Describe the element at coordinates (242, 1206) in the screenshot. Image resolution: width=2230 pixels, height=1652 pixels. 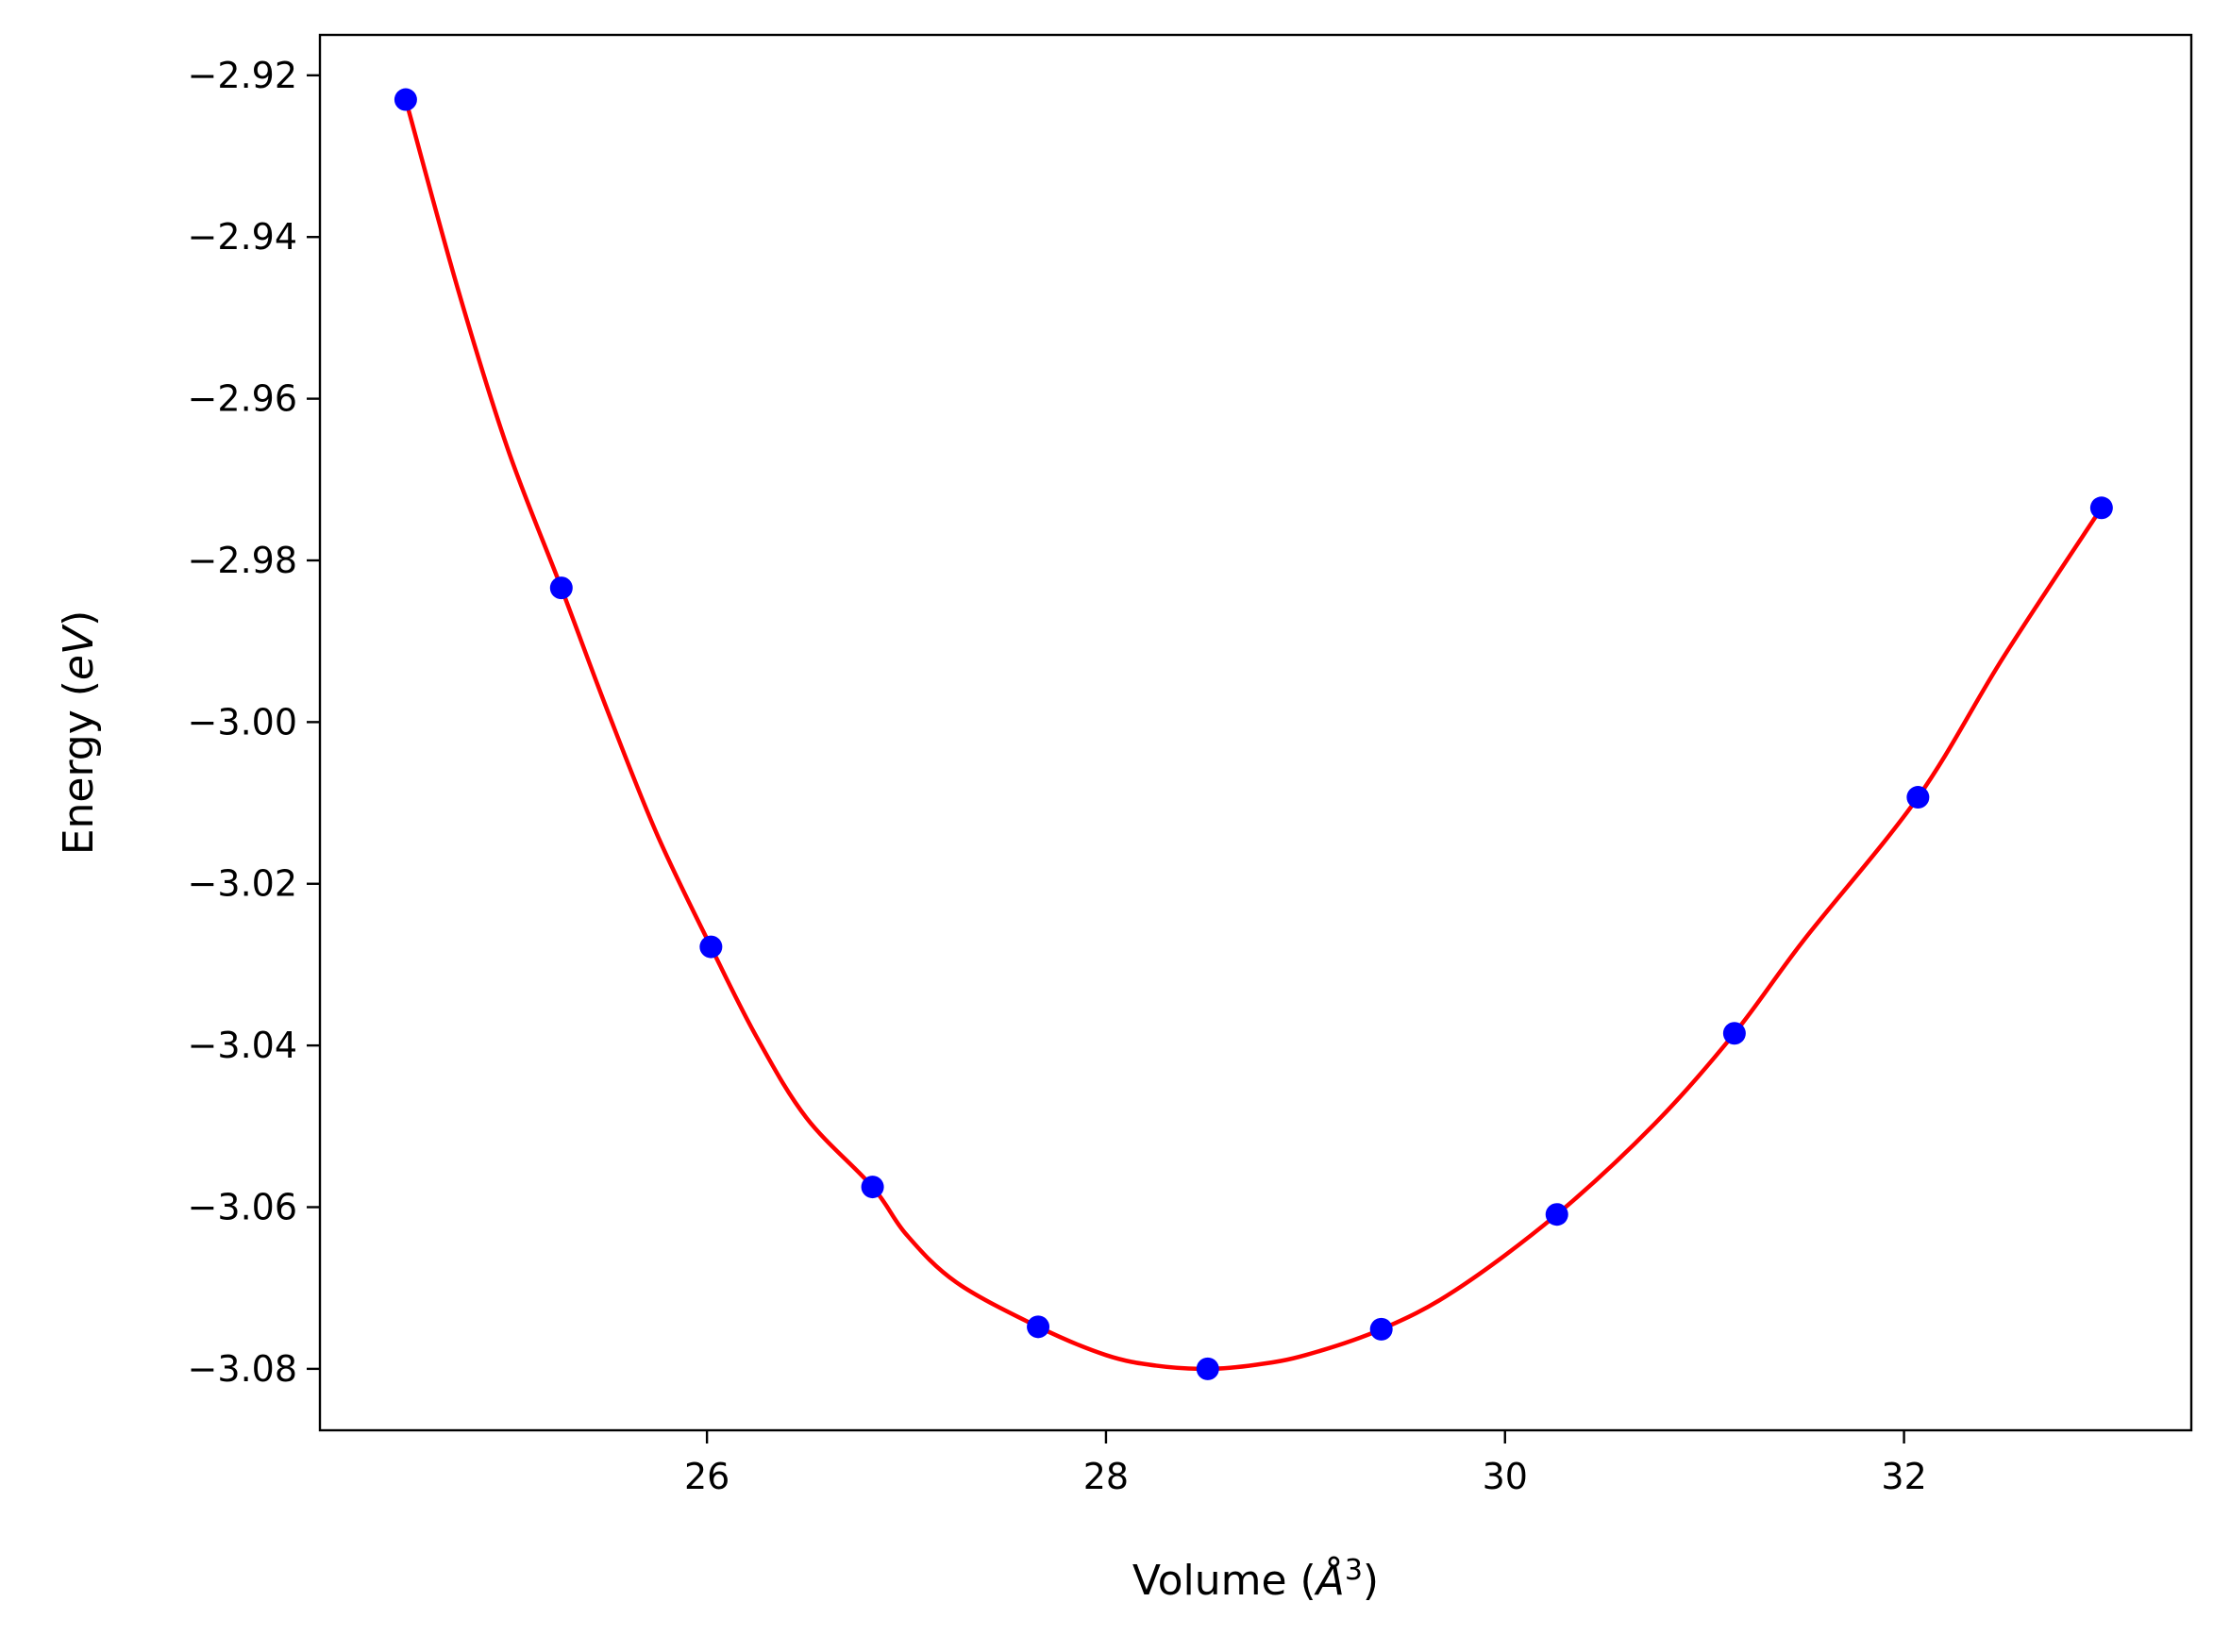
I see `y-tick-label: −3.06` at that location.